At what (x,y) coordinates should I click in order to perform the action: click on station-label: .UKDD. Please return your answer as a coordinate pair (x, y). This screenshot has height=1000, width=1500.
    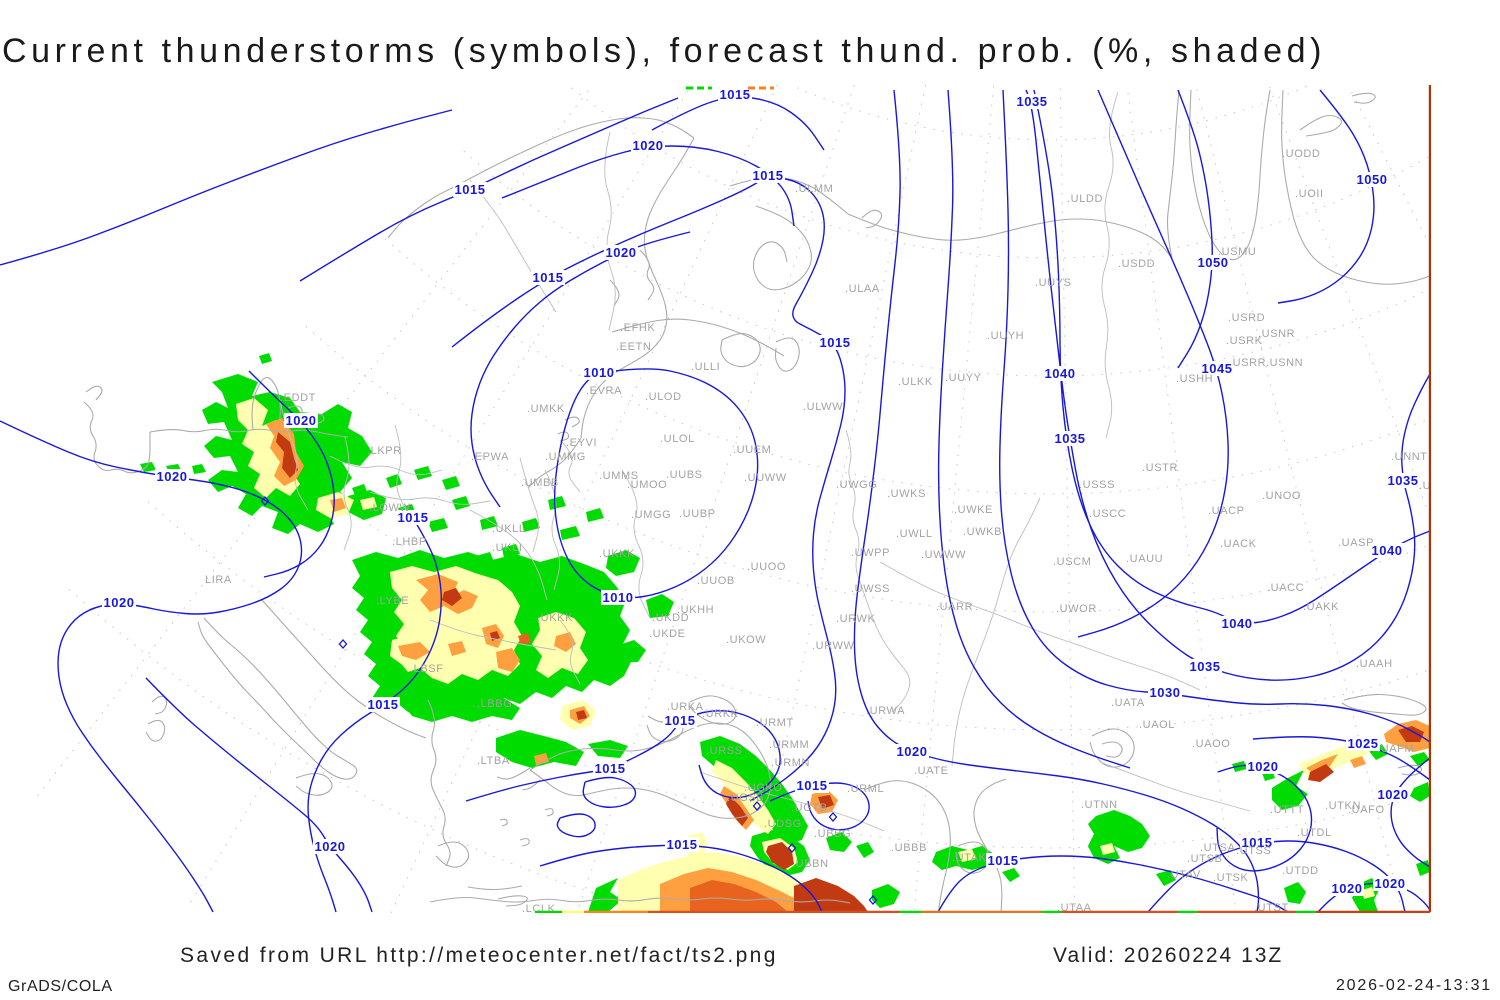
    Looking at the image, I should click on (670, 618).